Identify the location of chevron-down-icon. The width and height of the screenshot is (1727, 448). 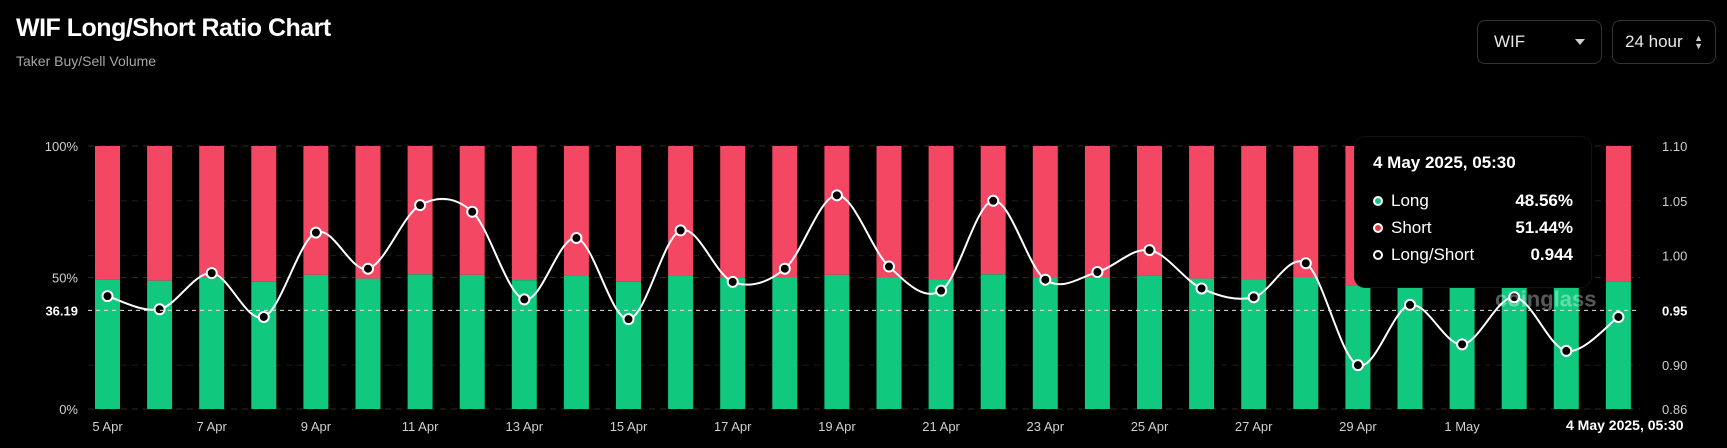
(1580, 42).